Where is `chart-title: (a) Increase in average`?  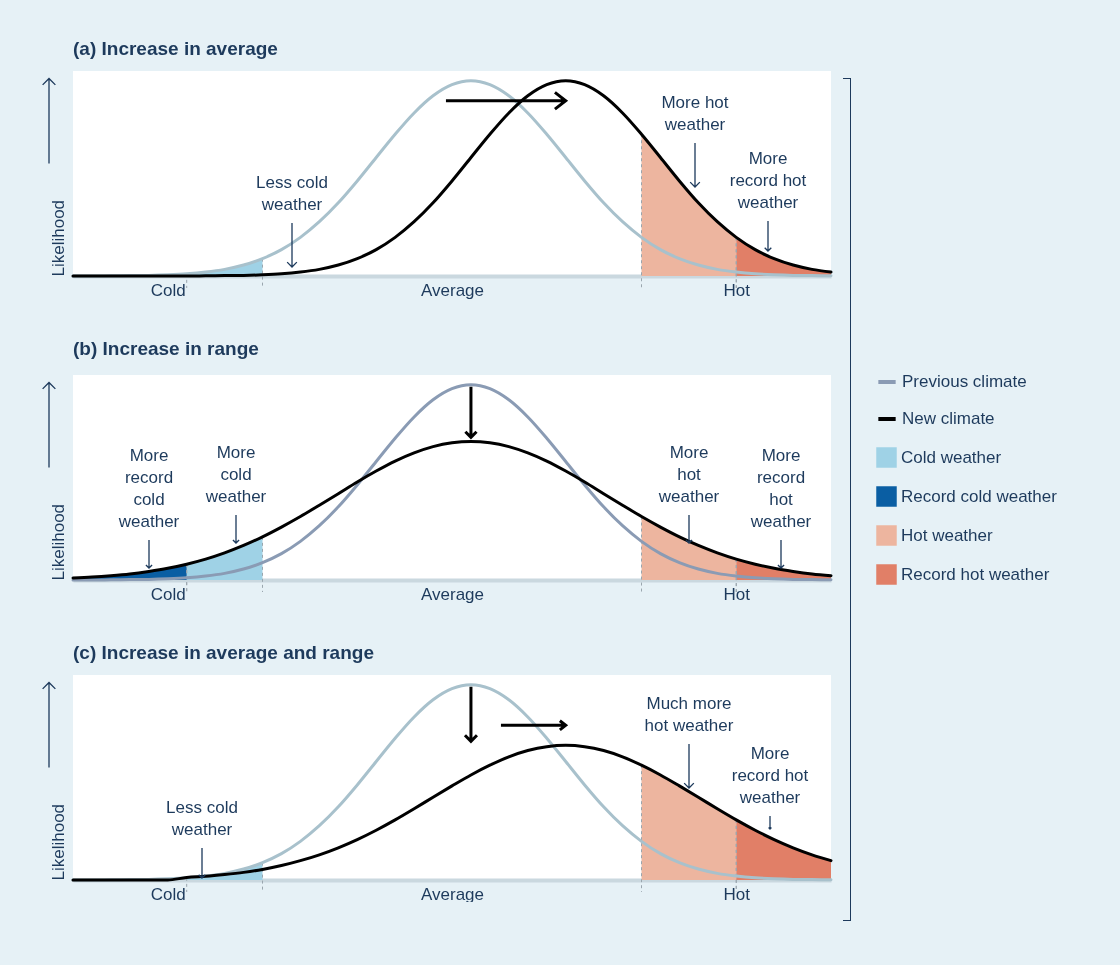
chart-title: (a) Increase in average is located at coordinates (175, 48).